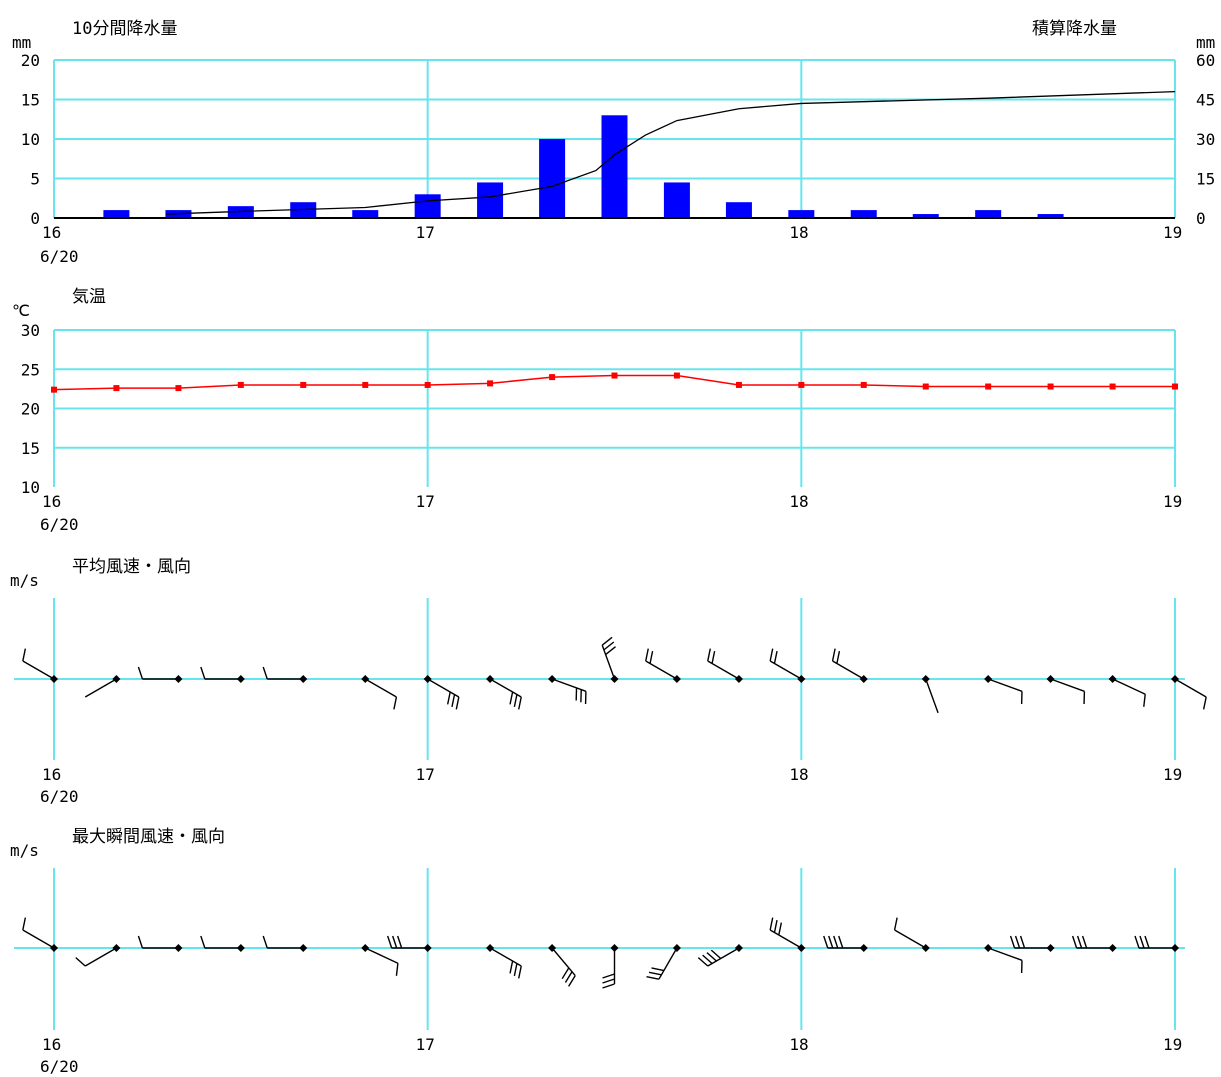  What do you see at coordinates (1172, 501) in the screenshot?
I see `temp-x-tick-label: 19` at bounding box center [1172, 501].